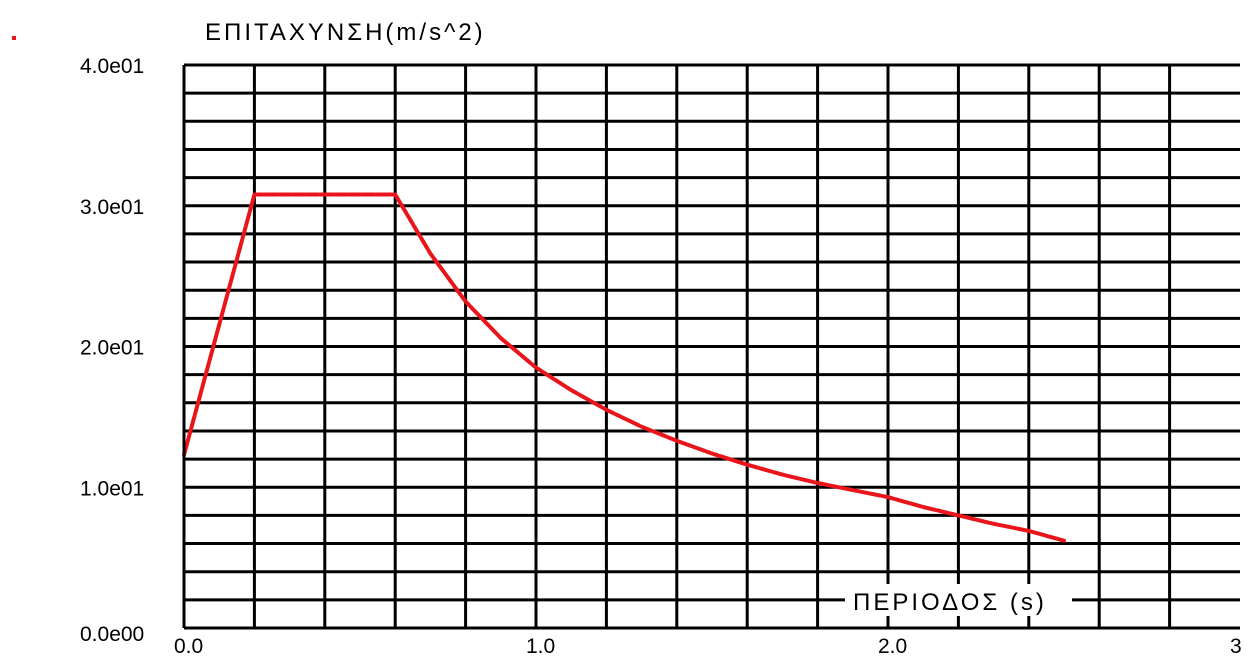 The image size is (1247, 660). Describe the element at coordinates (892, 645) in the screenshot. I see `x-tick-label: 2.0` at that location.